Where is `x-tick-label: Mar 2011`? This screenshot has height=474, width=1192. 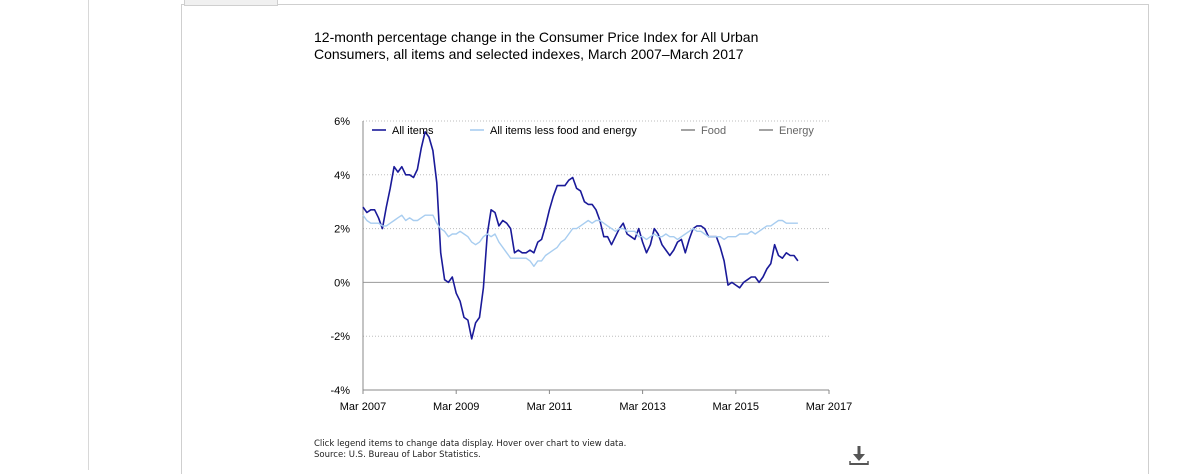 x-tick-label: Mar 2011 is located at coordinates (550, 407).